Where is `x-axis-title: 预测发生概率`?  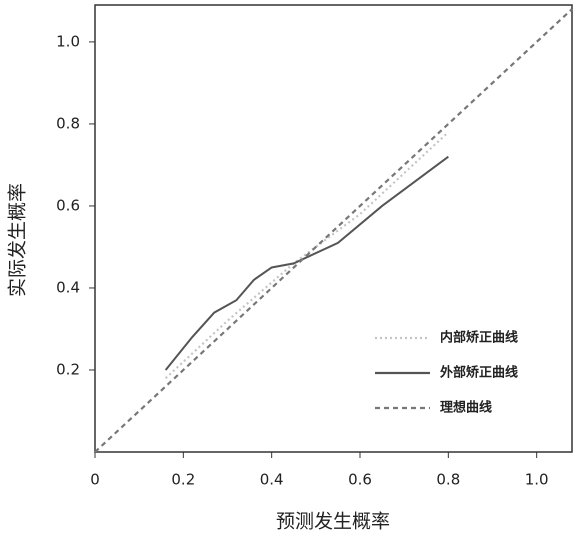 x-axis-title: 预测发生概率 is located at coordinates (333, 522).